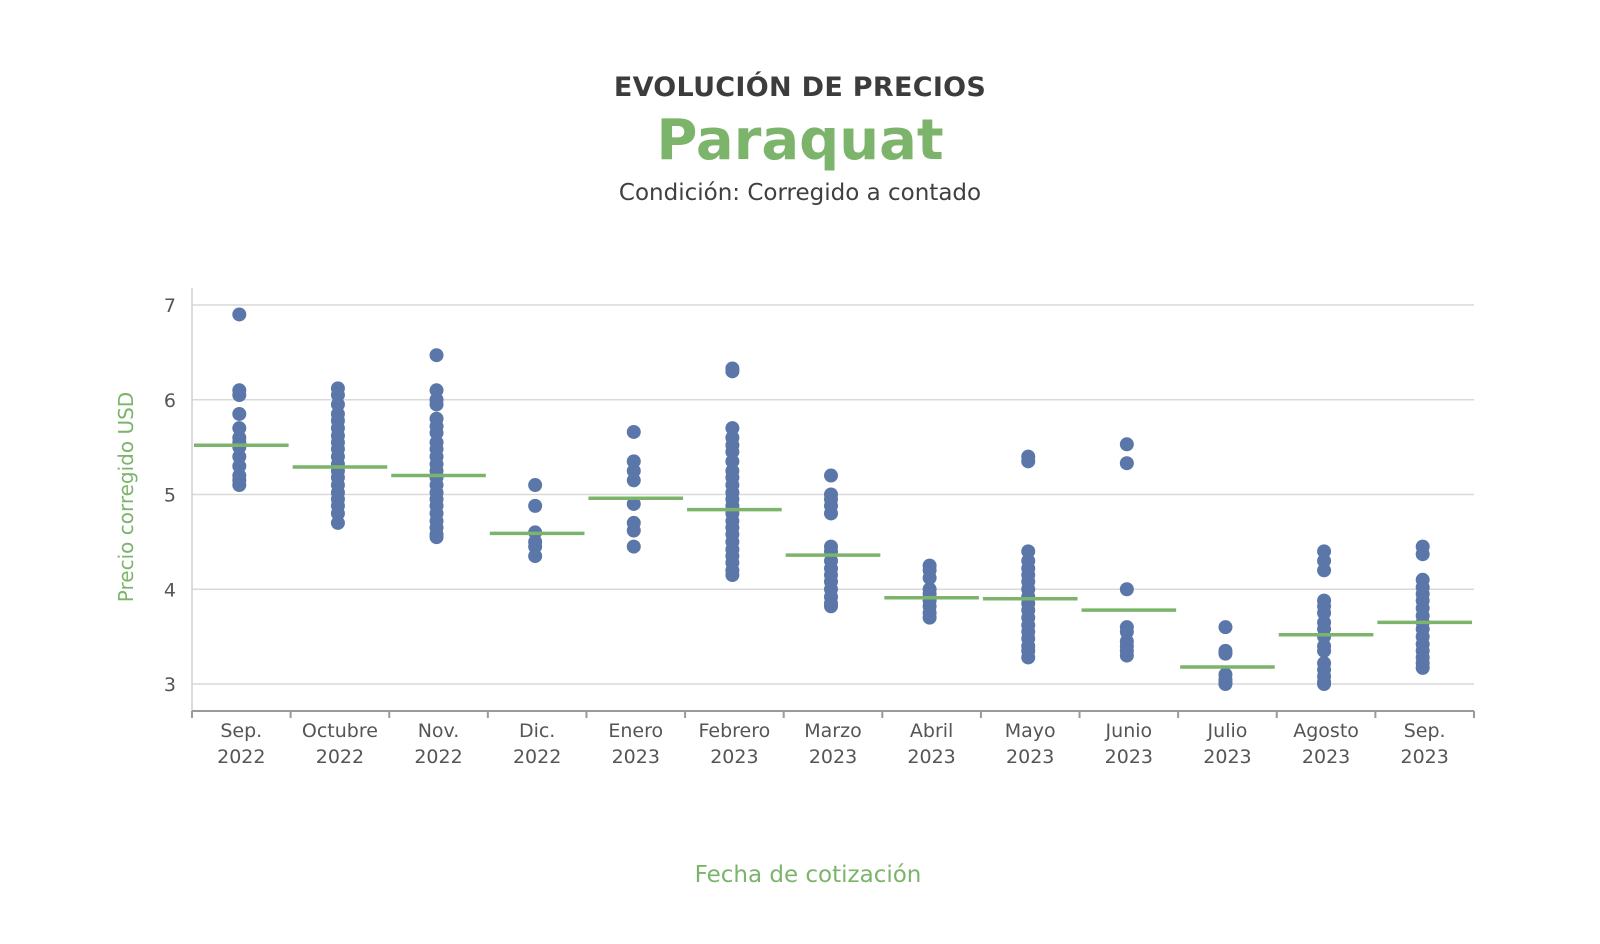 Image resolution: width=1600 pixels, height=944 pixels. Describe the element at coordinates (735, 731) in the screenshot. I see `x-tick-label: Febrero` at that location.